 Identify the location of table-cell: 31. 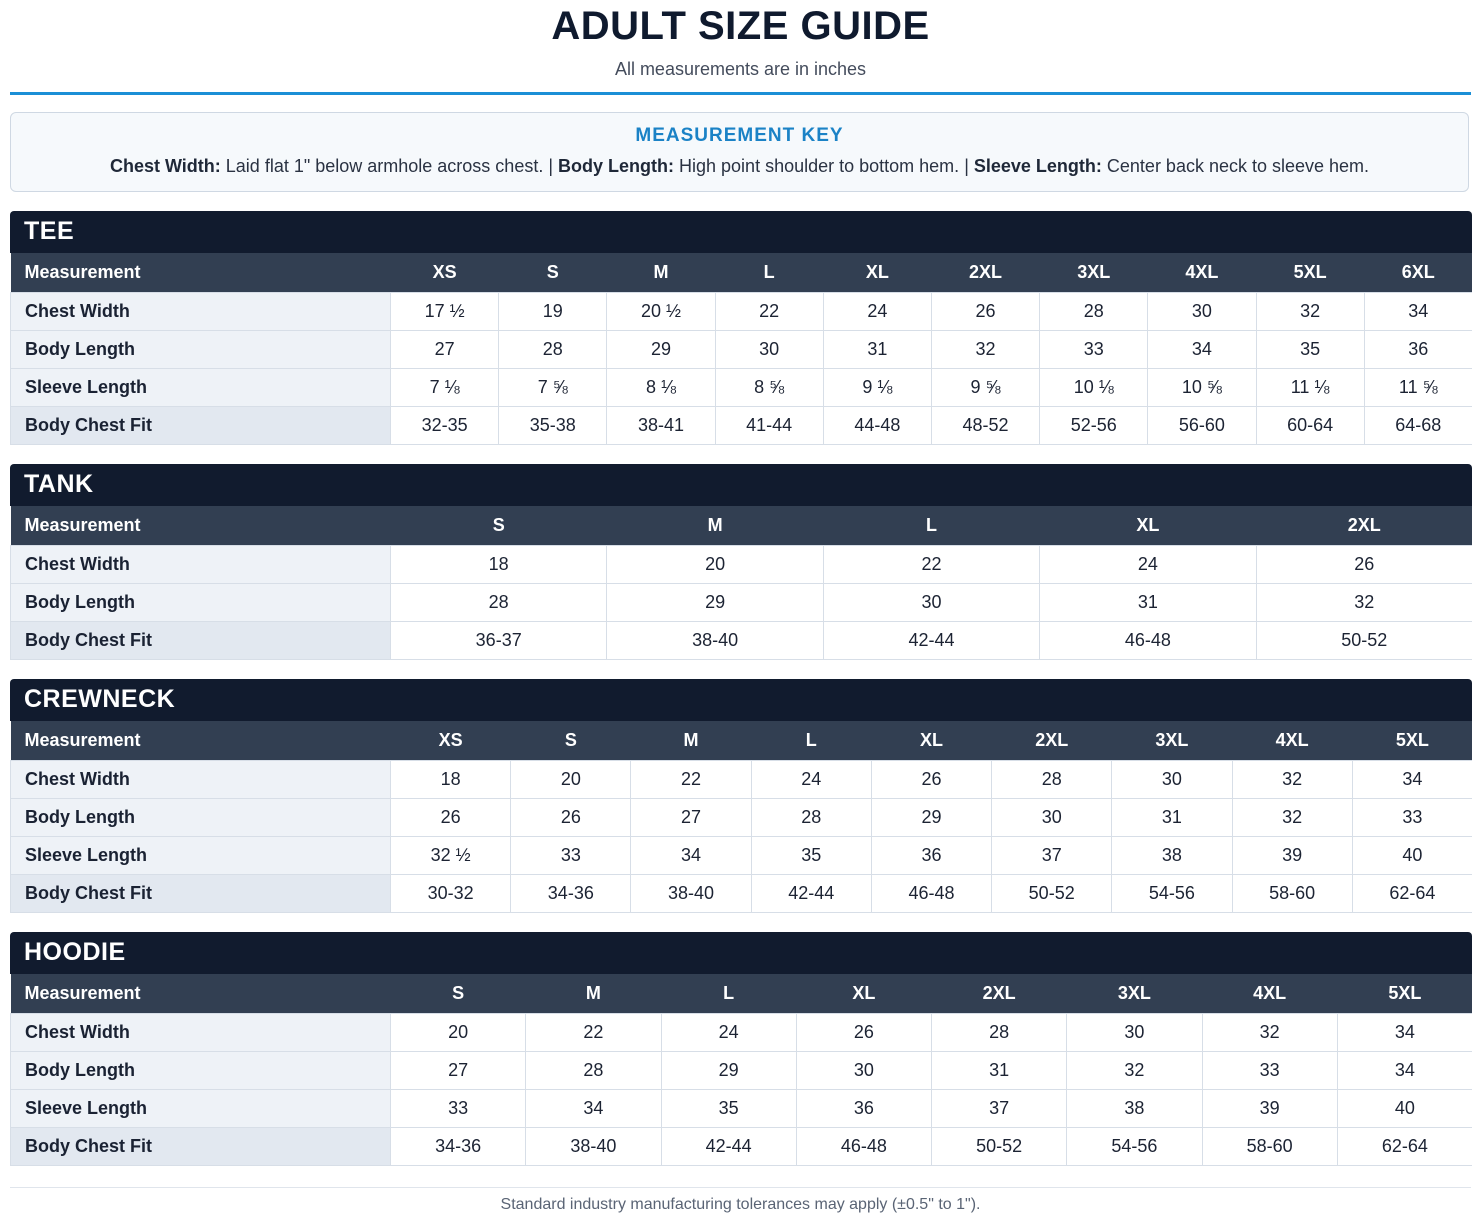
(999, 1070).